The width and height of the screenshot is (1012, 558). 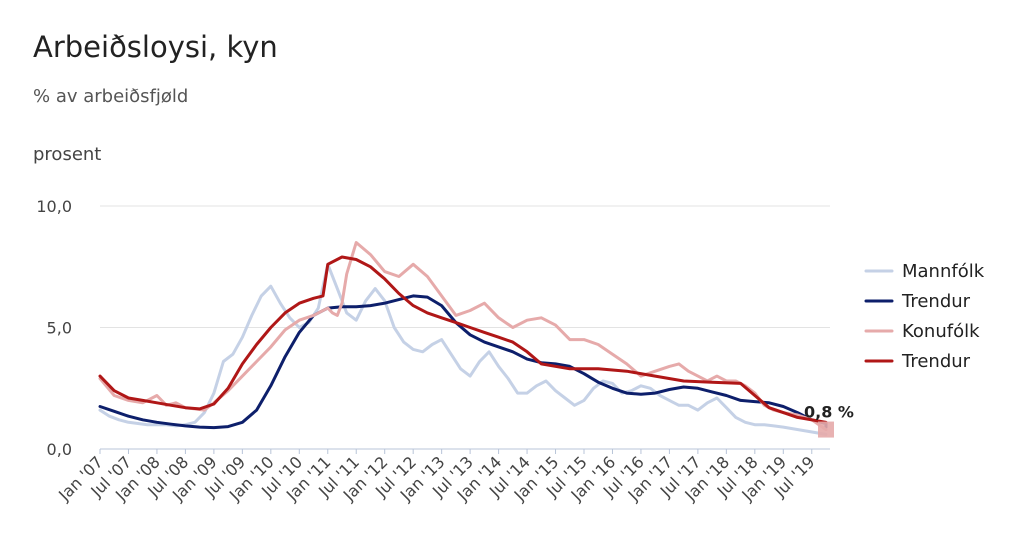 What do you see at coordinates (67, 154) in the screenshot?
I see `y-axis-label: prosent` at bounding box center [67, 154].